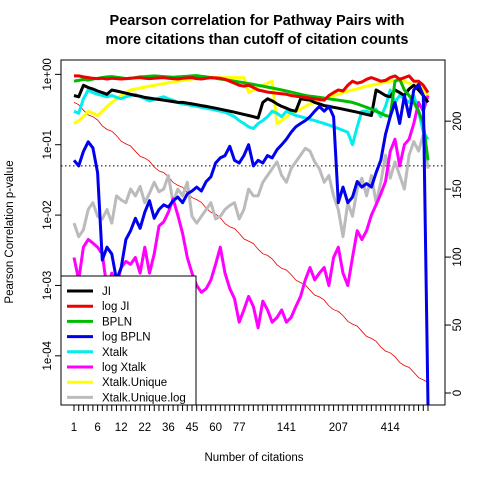  What do you see at coordinates (458, 393) in the screenshot?
I see `right-axis-tick-label: 0` at bounding box center [458, 393].